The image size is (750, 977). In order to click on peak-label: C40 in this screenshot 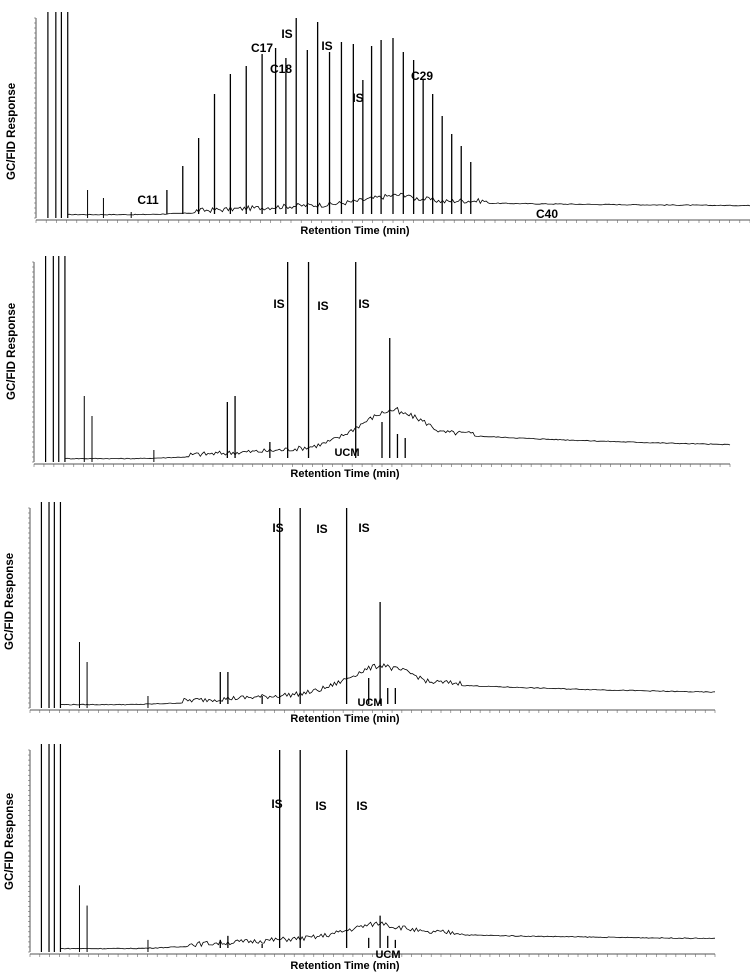, I will do `click(547, 214)`.